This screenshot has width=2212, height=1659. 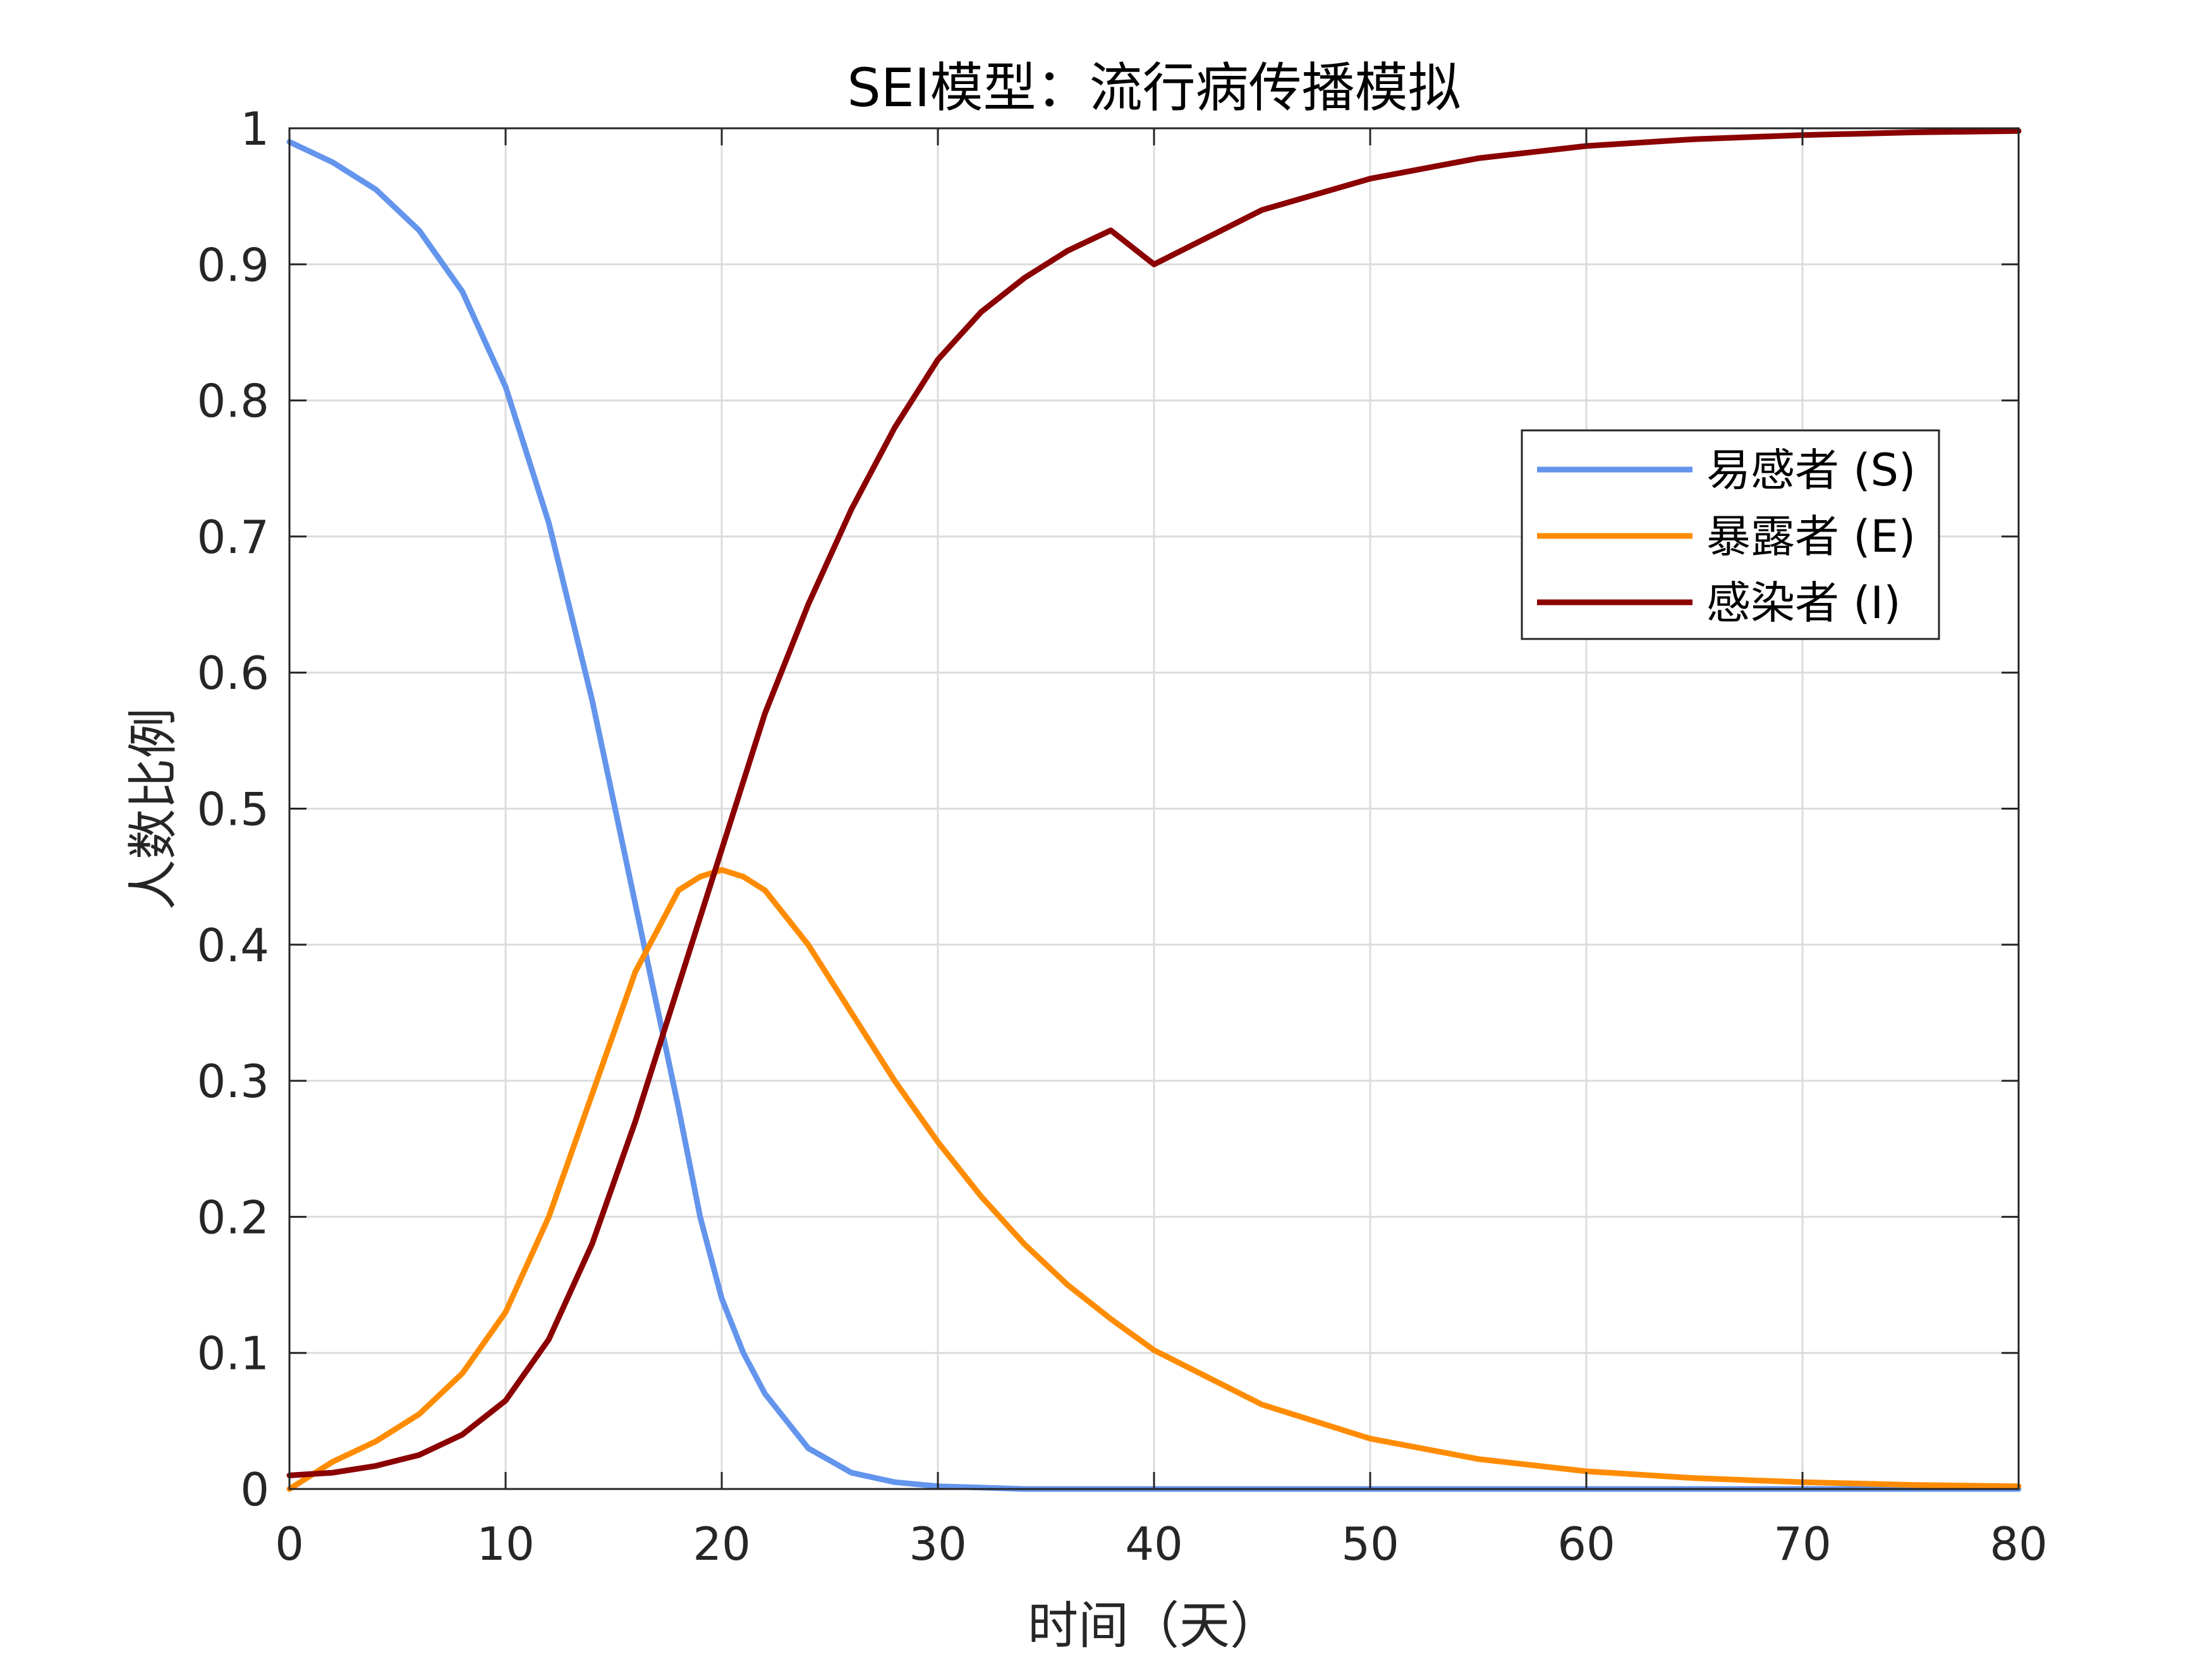 What do you see at coordinates (233, 402) in the screenshot?
I see `y-tick-label: 0.8` at bounding box center [233, 402].